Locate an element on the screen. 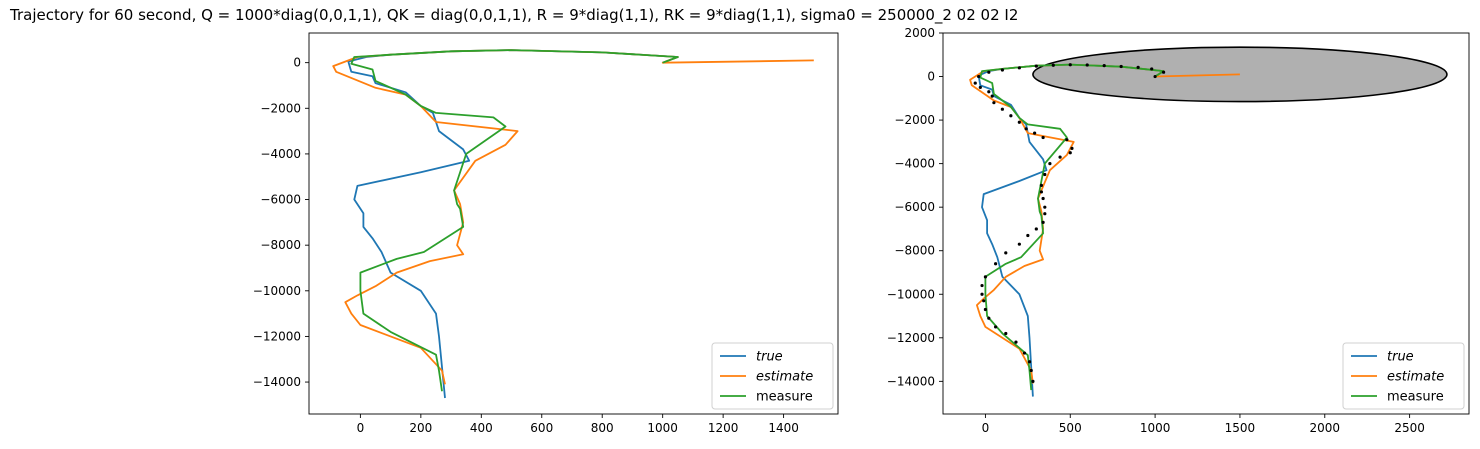 This screenshot has width=1480, height=449. series-line-estimate is located at coordinates (1104, 223).